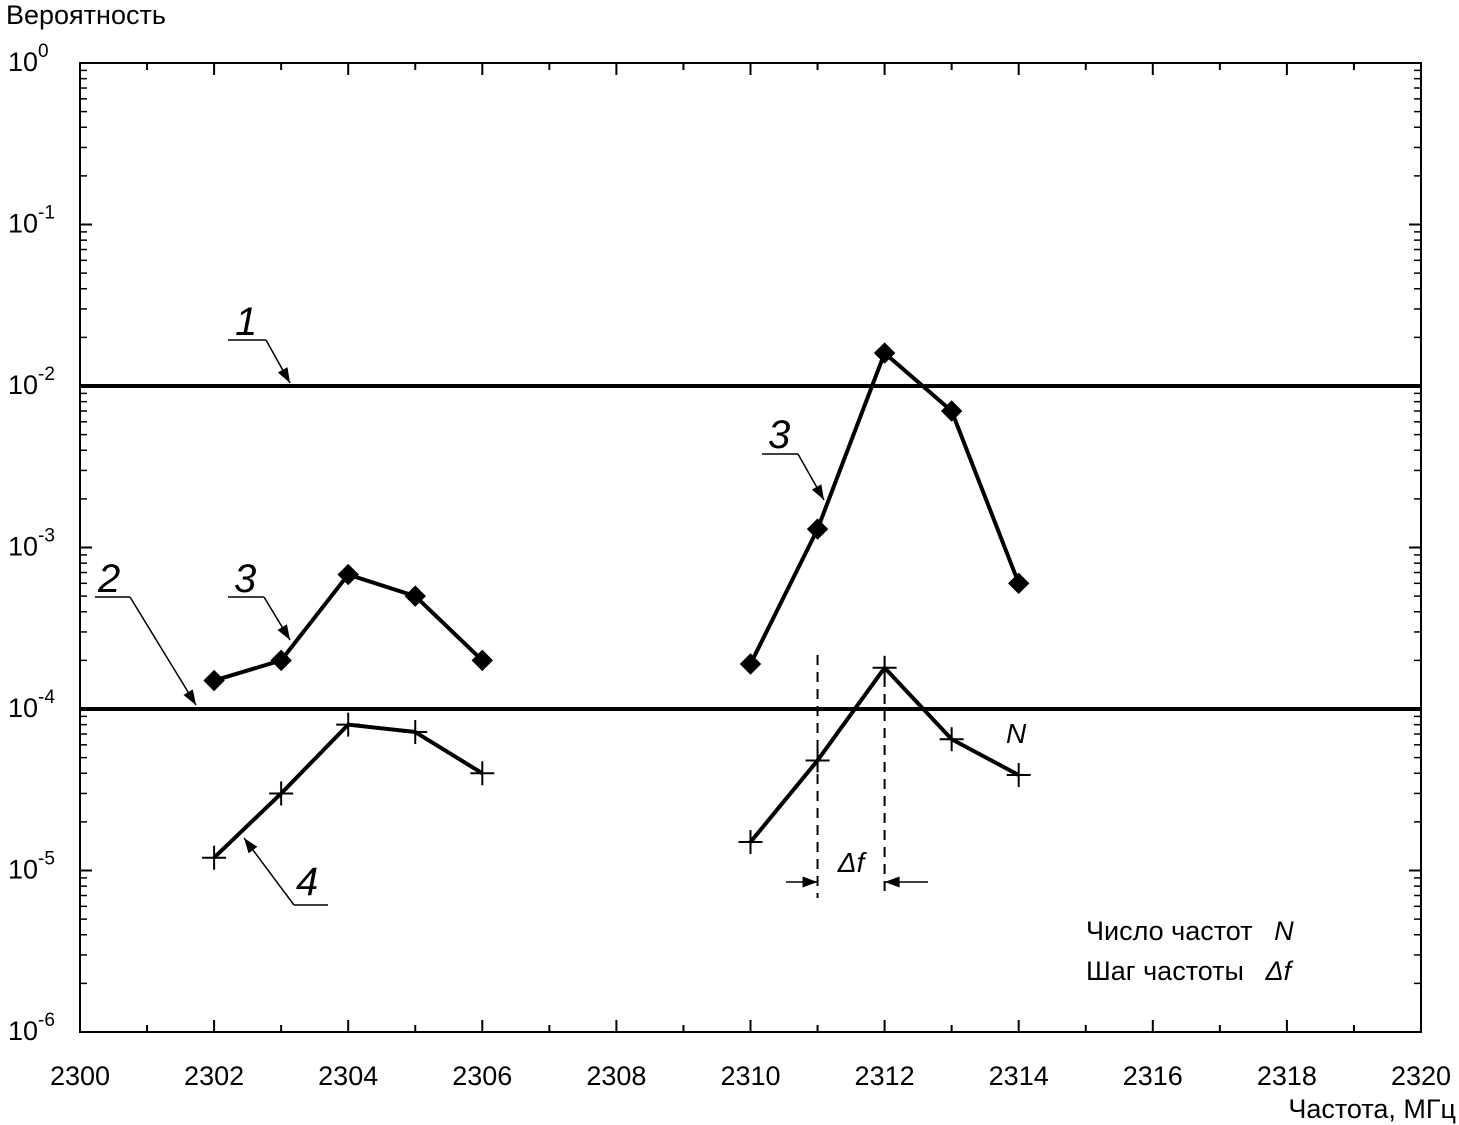  Describe the element at coordinates (1190, 951) in the screenshot. I see `legend-box: Число частот N Шаг частоты Δf` at that location.